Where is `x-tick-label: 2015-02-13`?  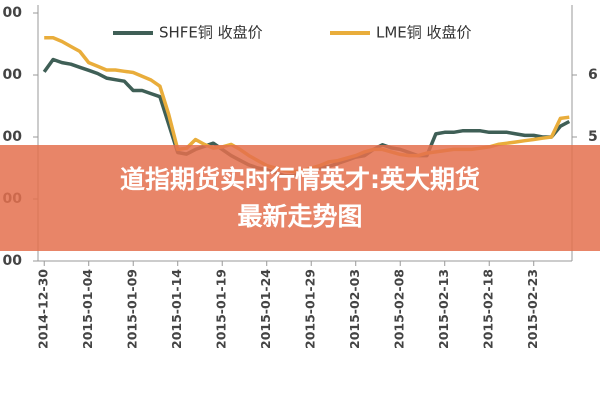
x-tick-label: 2015-02-13 is located at coordinates (443, 309).